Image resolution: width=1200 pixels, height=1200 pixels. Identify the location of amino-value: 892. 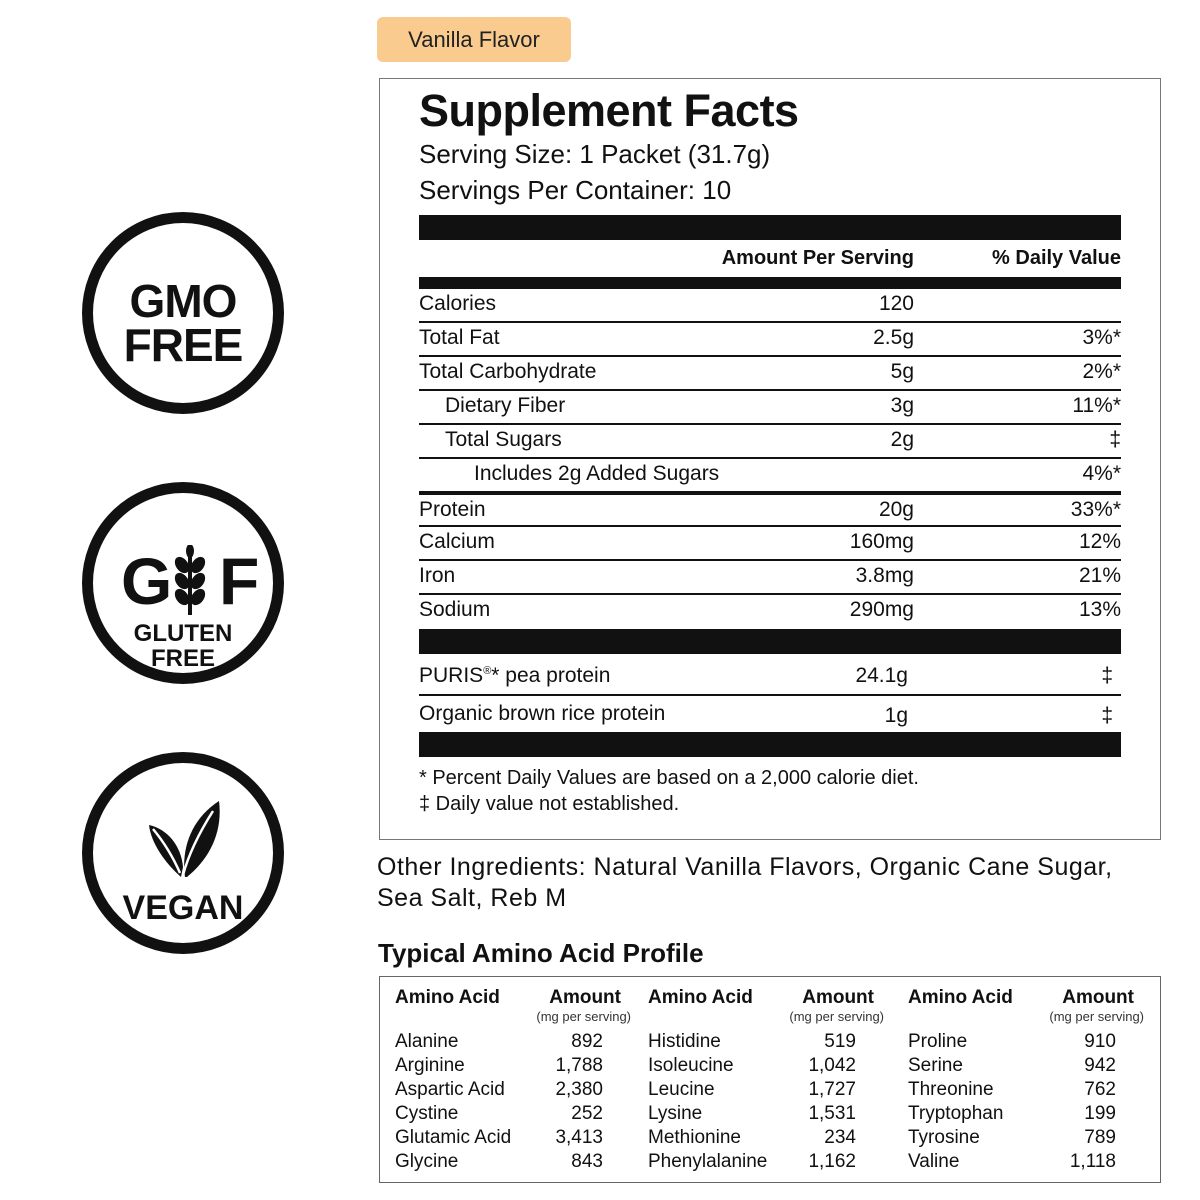
(587, 1041).